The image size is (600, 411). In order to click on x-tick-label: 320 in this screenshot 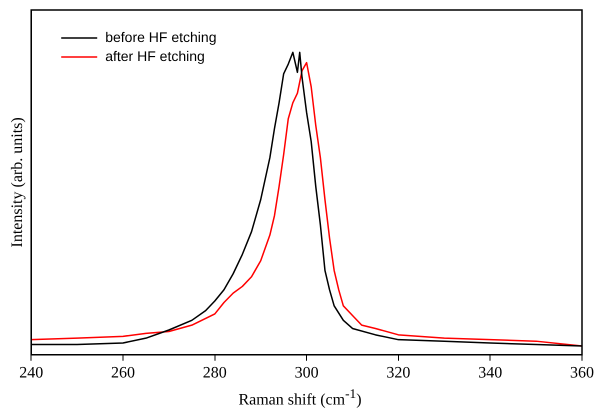, I will do `click(398, 373)`.